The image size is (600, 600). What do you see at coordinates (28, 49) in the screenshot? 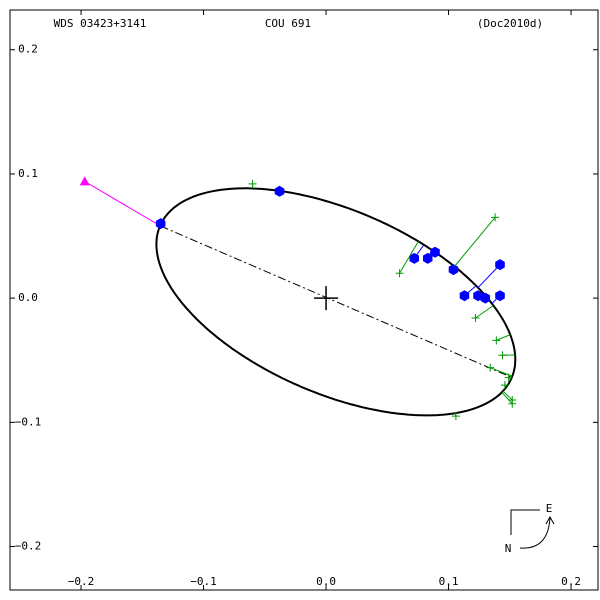
I see `y-tick-label: 0.2` at bounding box center [28, 49].